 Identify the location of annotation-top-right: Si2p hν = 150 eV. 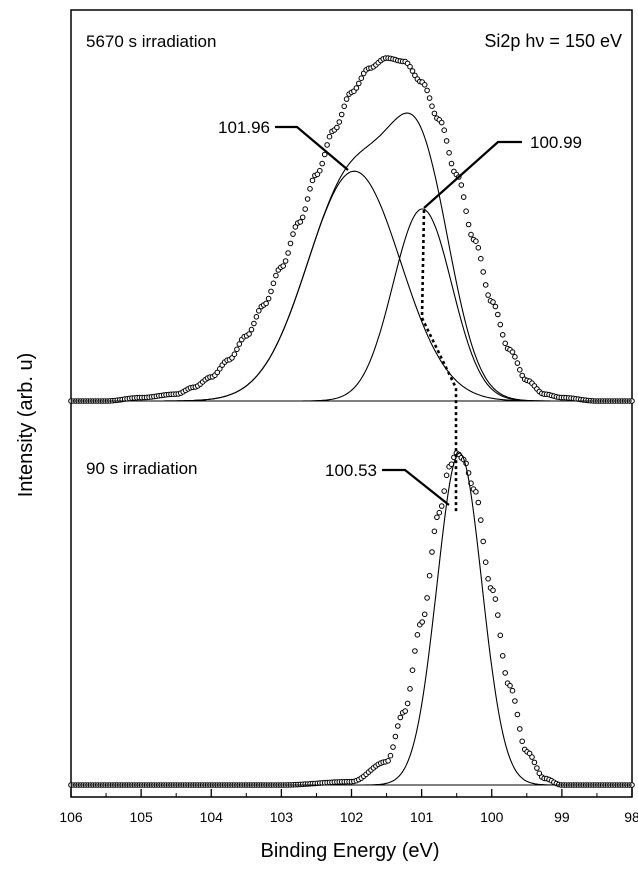
(553, 41).